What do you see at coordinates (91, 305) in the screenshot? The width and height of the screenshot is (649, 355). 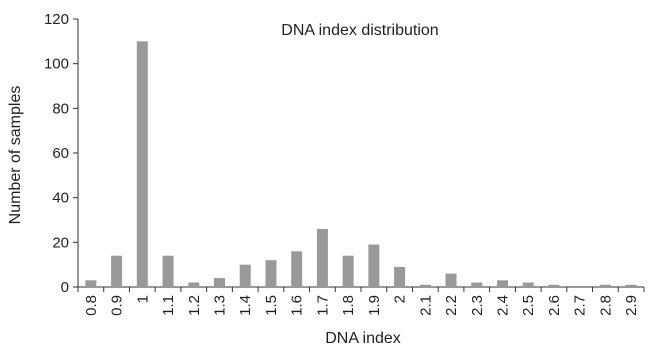 I see `x-tick-label: 0.8` at bounding box center [91, 305].